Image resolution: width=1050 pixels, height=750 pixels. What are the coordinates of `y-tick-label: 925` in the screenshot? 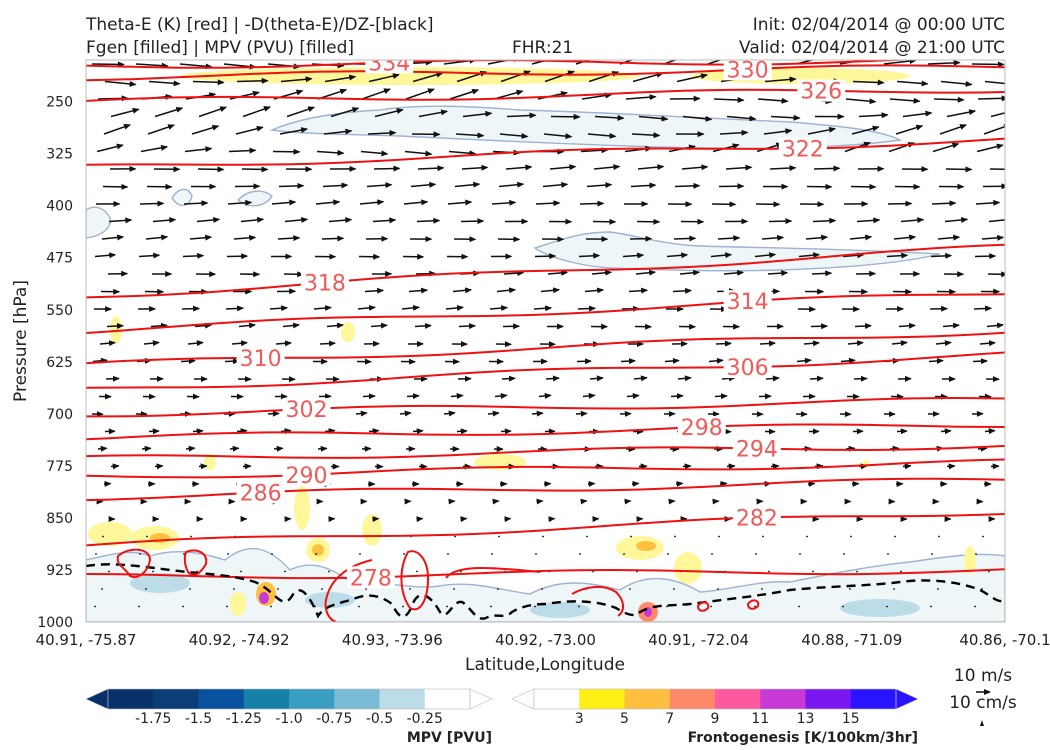 It's located at (59, 571).